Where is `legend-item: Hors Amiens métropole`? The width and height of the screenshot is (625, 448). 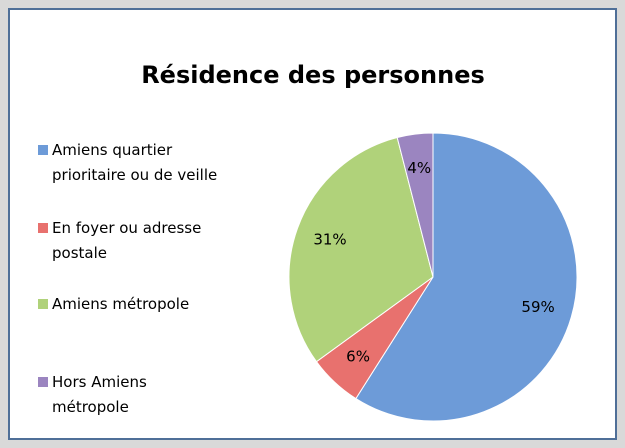
legend-item: Hors Amiens métropole is located at coordinates (133, 395).